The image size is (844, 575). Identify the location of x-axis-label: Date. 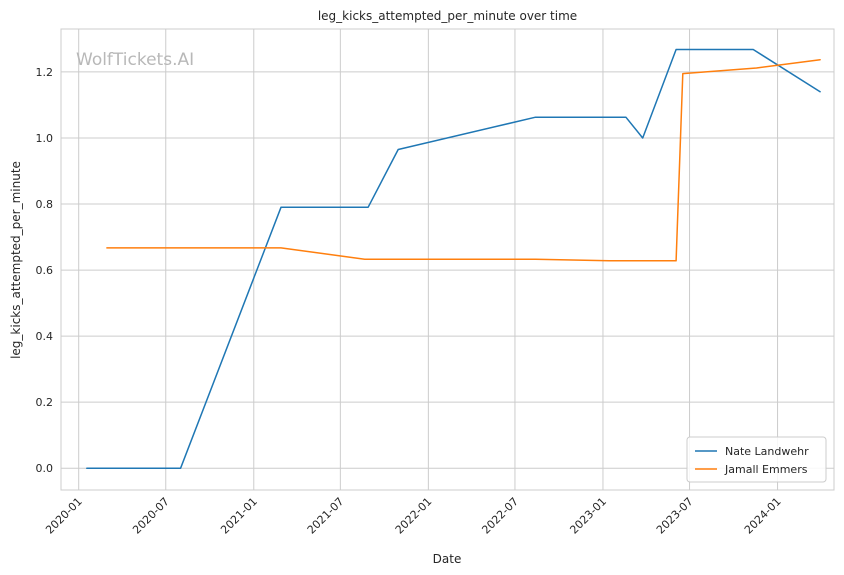
(447, 559).